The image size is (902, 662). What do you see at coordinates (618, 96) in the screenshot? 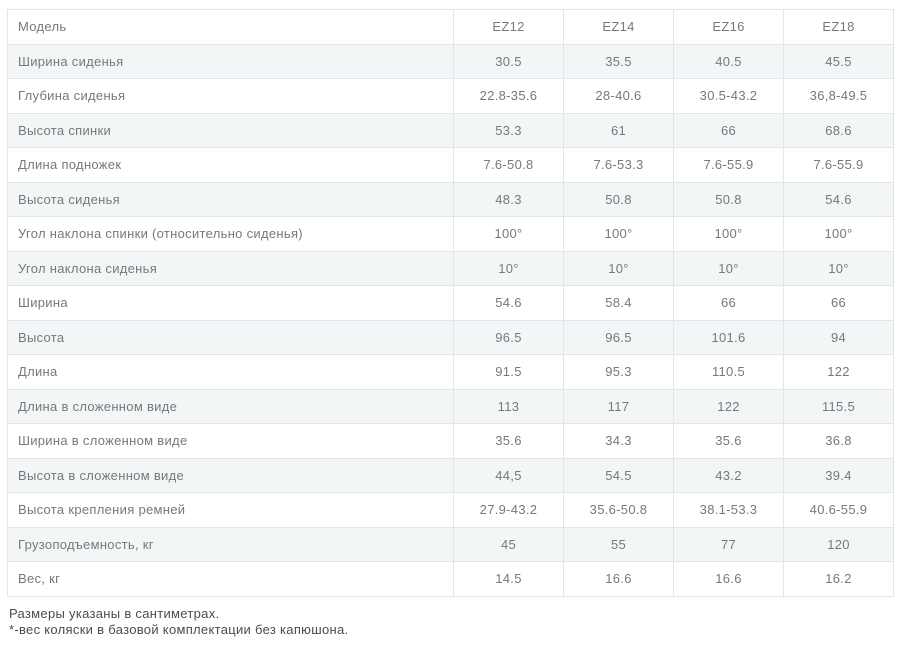
I see `cell-value: 28-40.6` at bounding box center [618, 96].